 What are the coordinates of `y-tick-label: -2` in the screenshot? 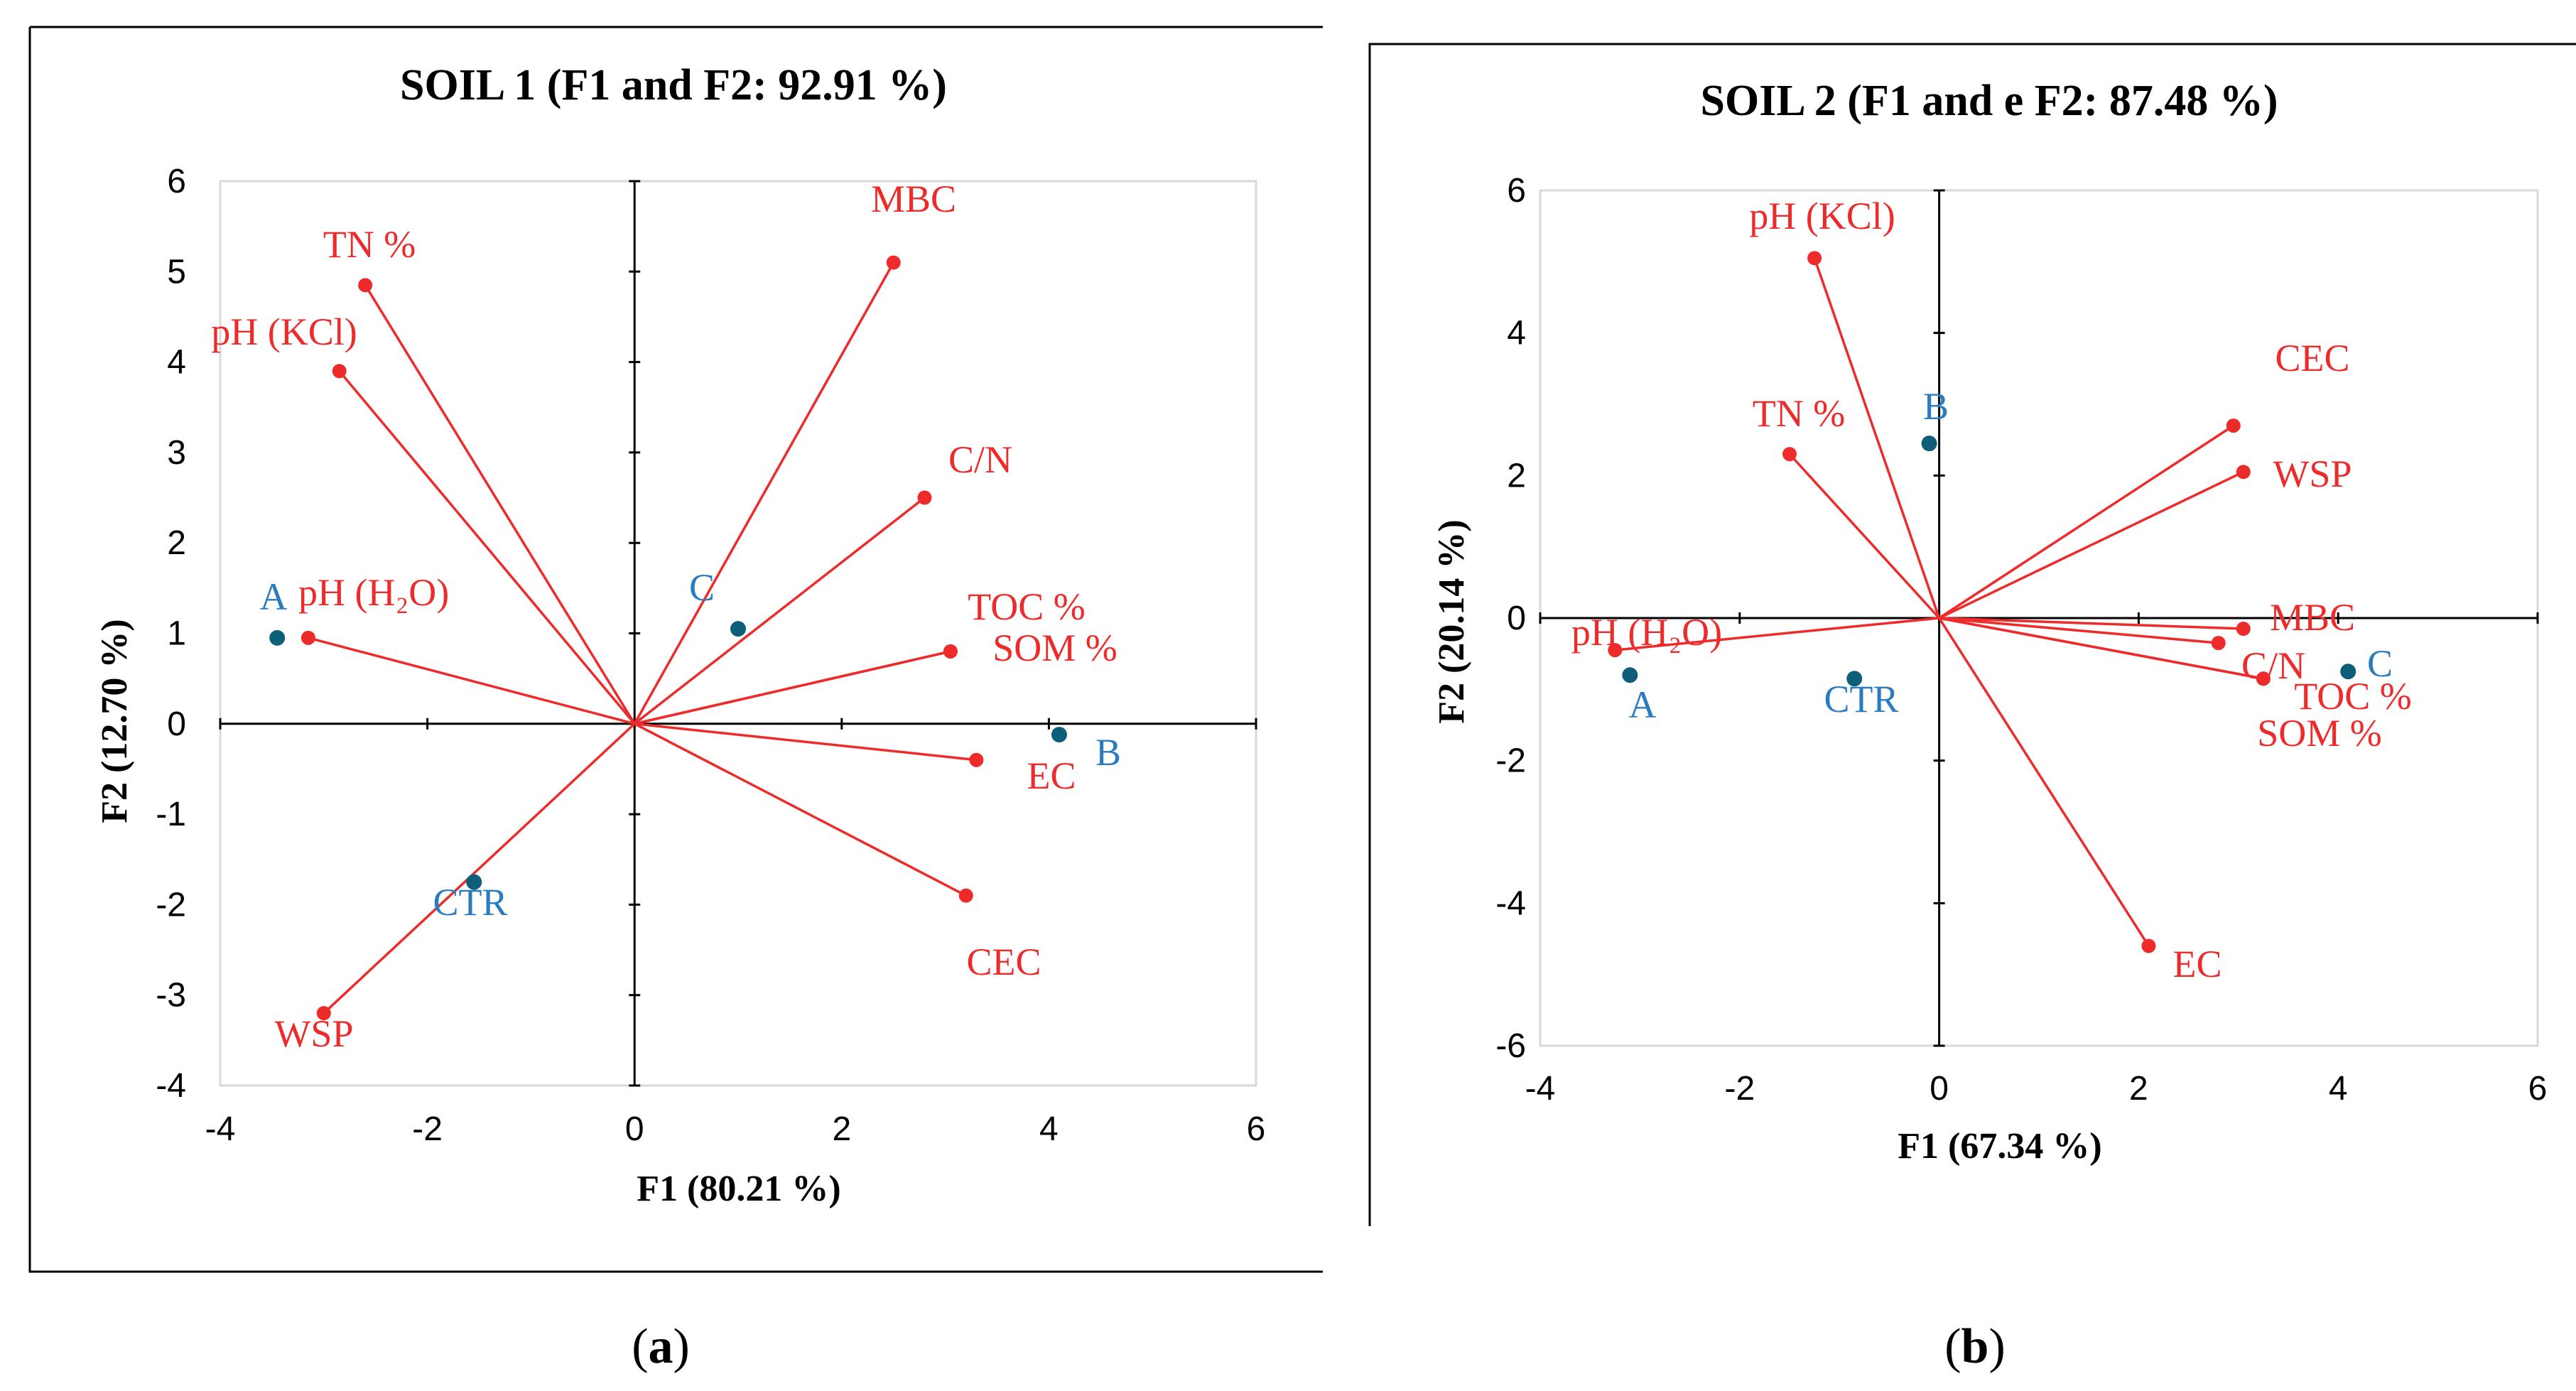 It's located at (1510, 761).